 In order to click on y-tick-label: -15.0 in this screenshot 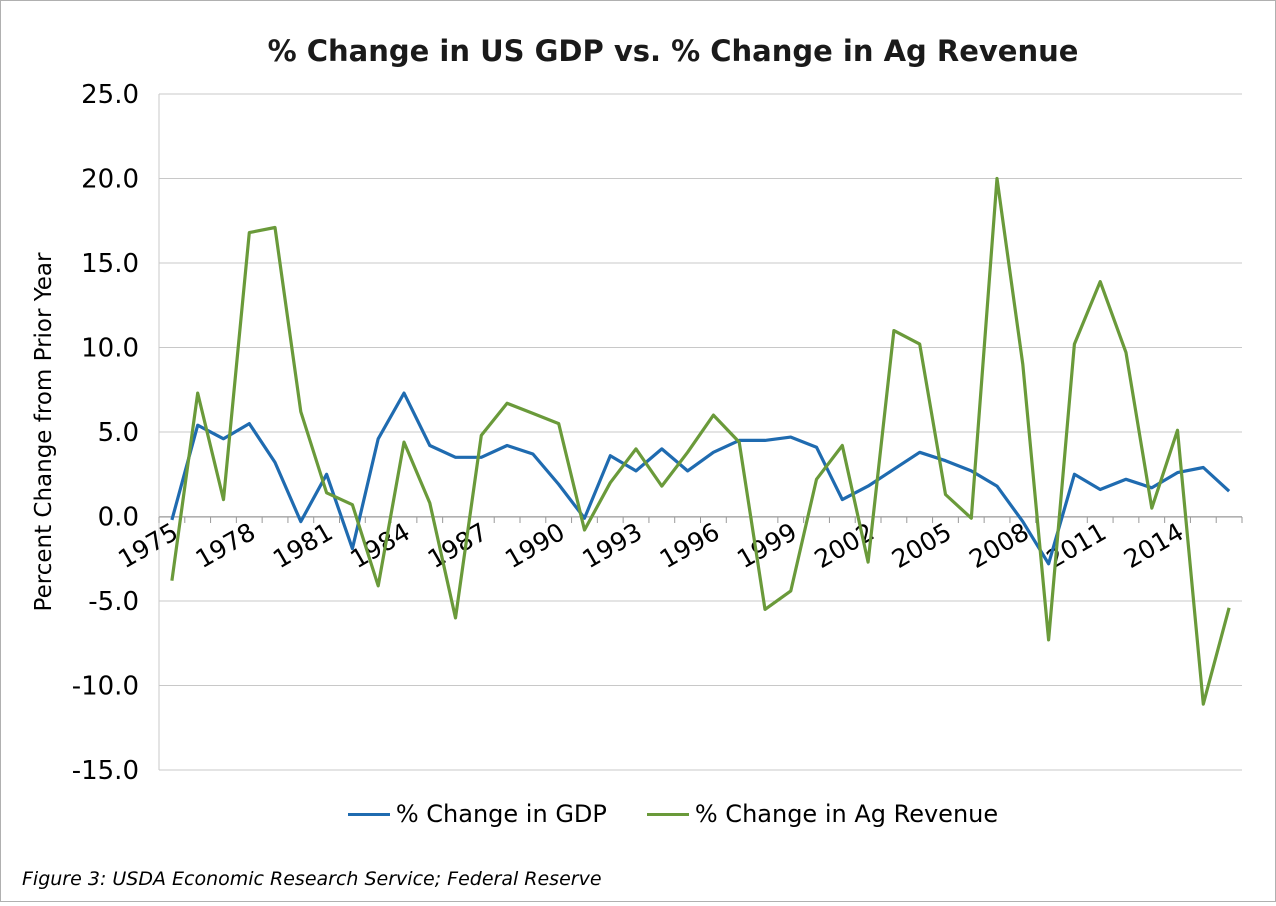, I will do `click(105, 771)`.